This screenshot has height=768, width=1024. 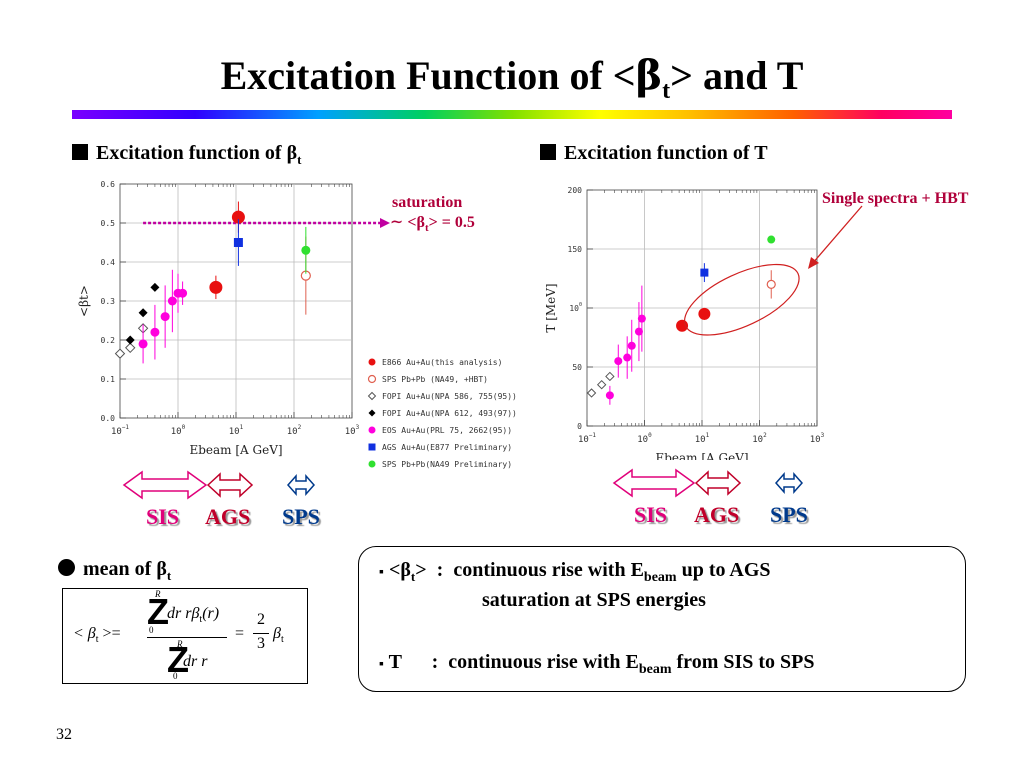 I want to click on y-axis-label: T [MeV], so click(x=551, y=307).